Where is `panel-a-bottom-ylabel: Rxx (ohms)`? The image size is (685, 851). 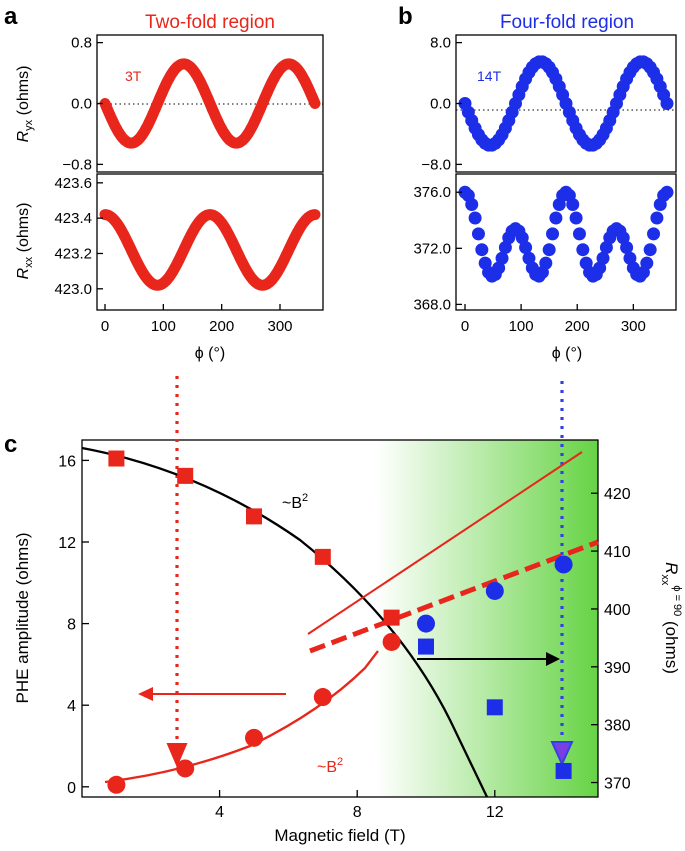
panel-a-bottom-ylabel: Rxx (ohms) is located at coordinates (25, 241).